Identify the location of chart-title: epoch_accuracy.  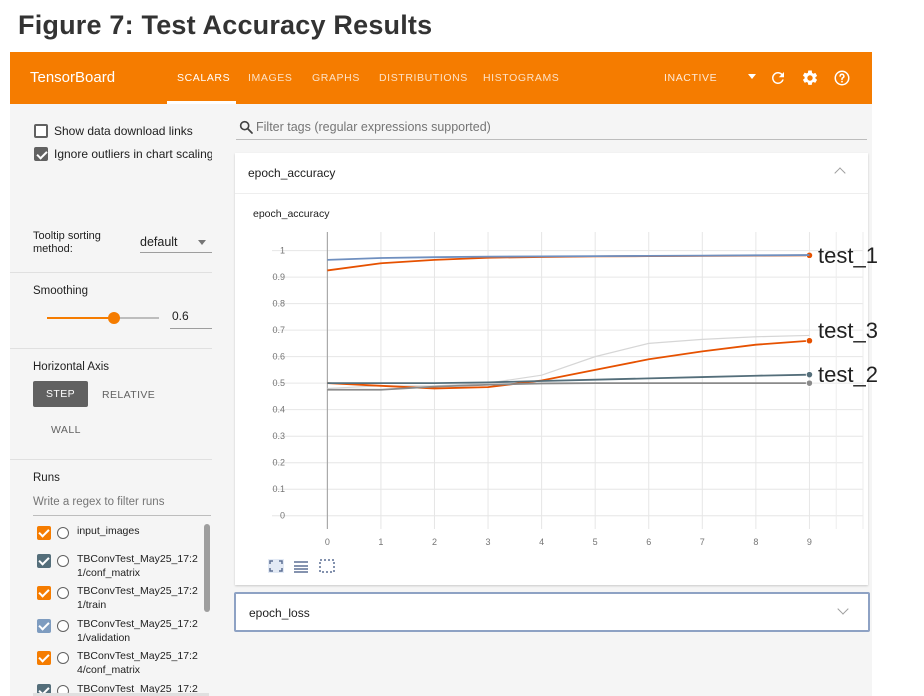
(291, 214).